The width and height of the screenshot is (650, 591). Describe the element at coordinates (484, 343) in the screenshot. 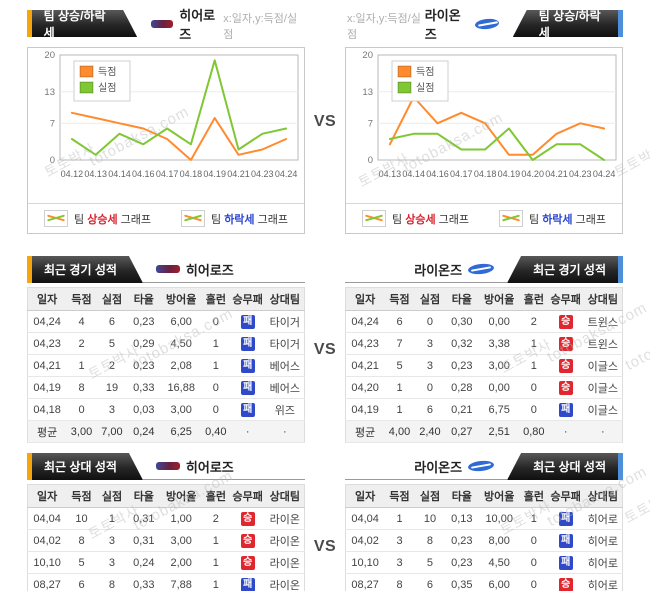

I see `table-row: 04,23 7 3 0,32 3,38 1 승 트윈스` at that location.